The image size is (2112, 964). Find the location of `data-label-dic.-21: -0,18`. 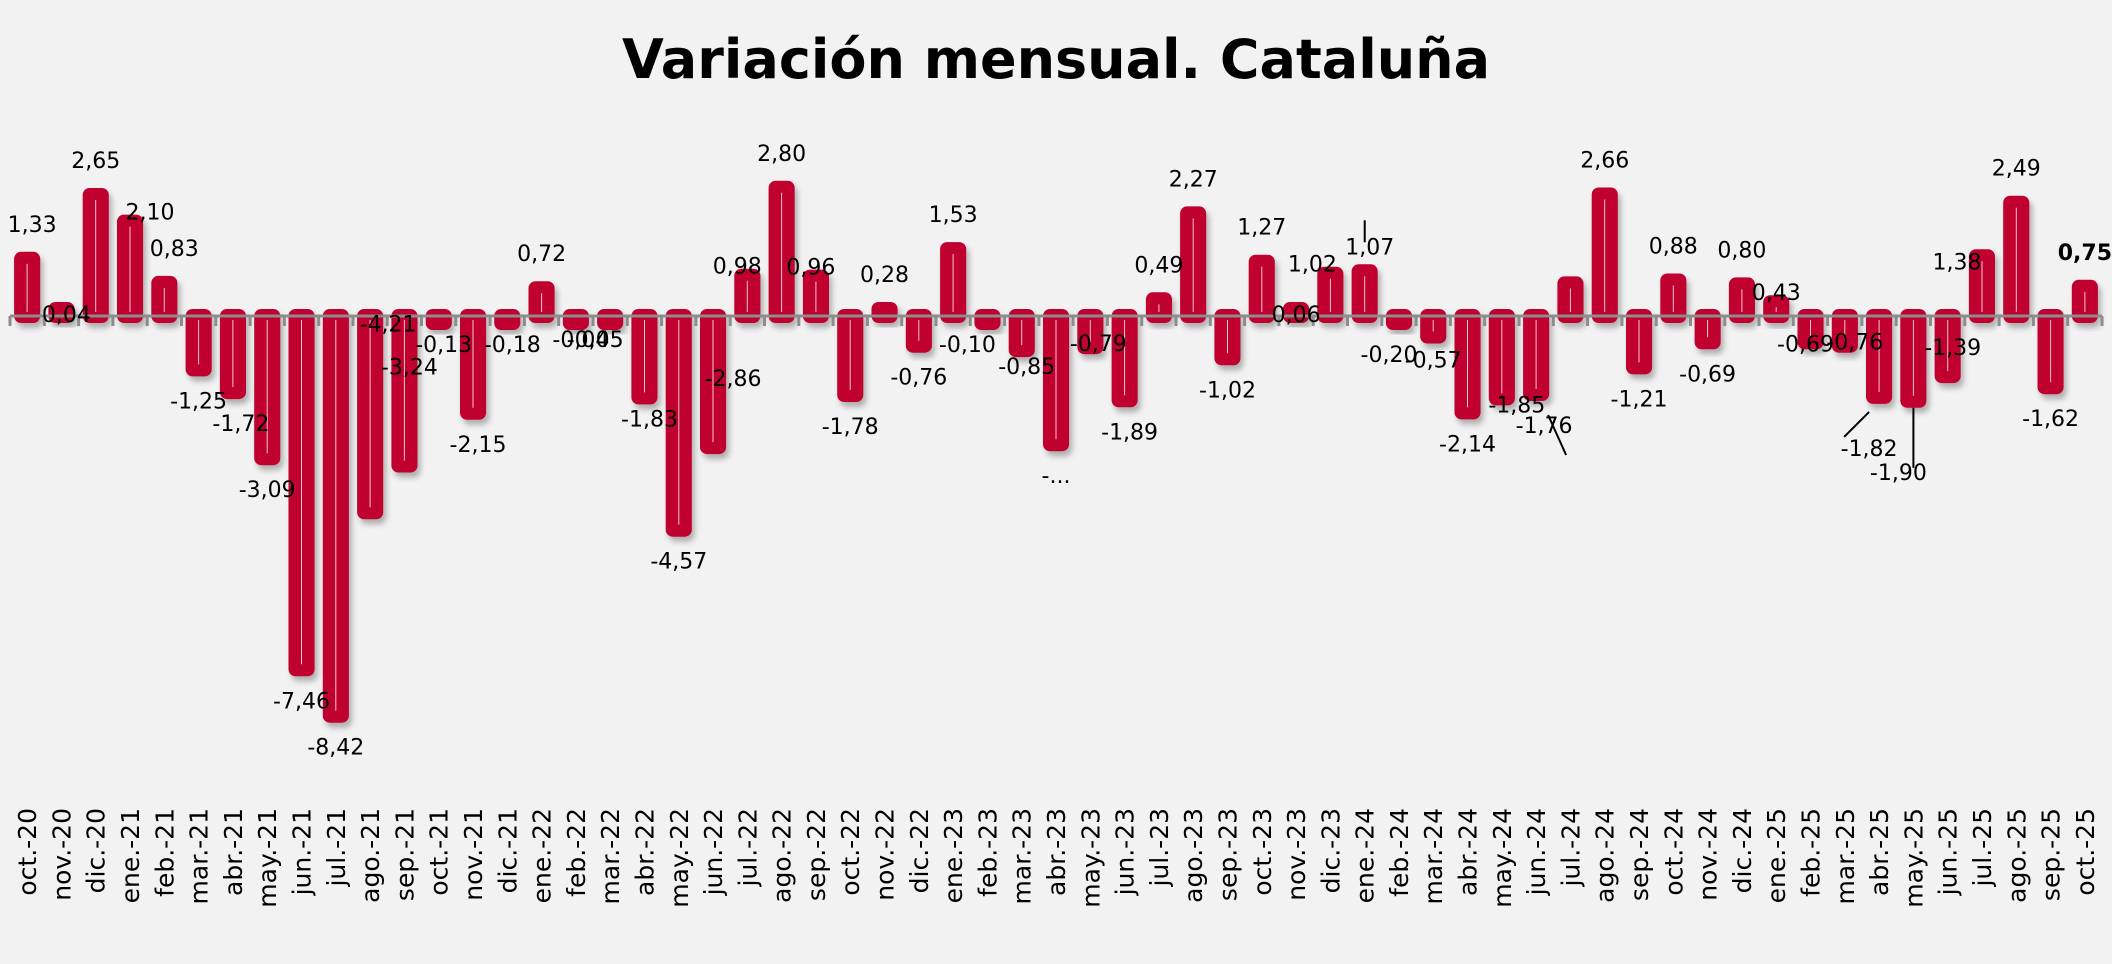

data-label-dic.-21: -0,18 is located at coordinates (512, 345).